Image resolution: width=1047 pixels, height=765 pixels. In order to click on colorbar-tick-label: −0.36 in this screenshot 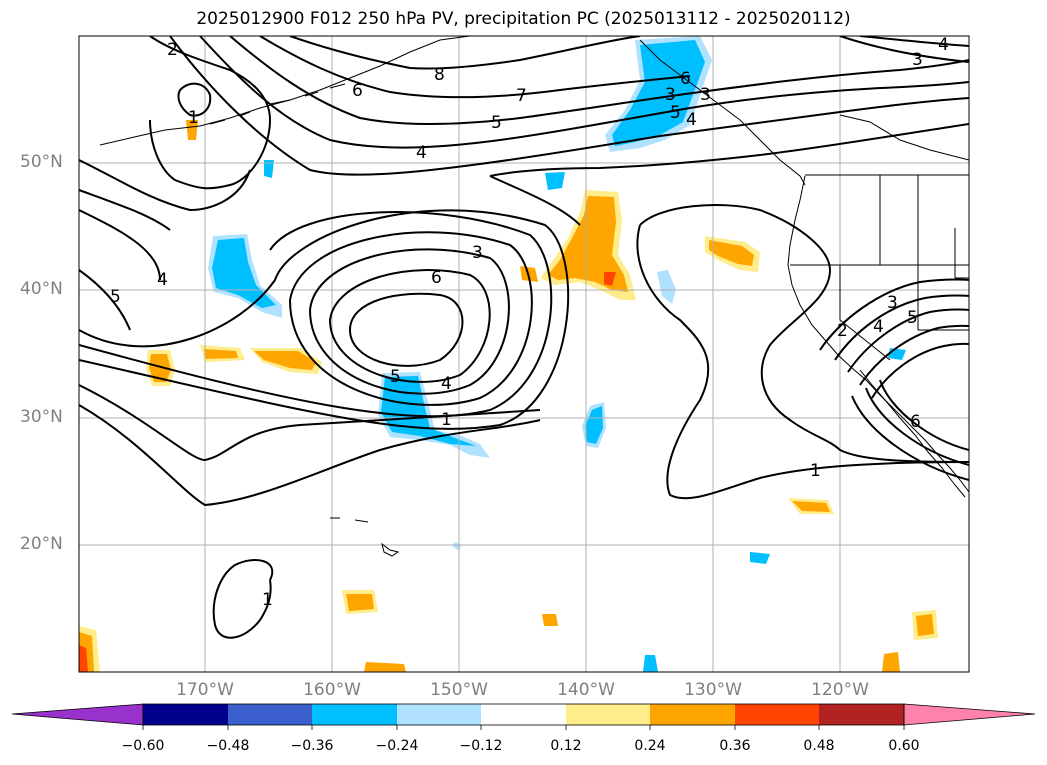, I will do `click(312, 746)`.